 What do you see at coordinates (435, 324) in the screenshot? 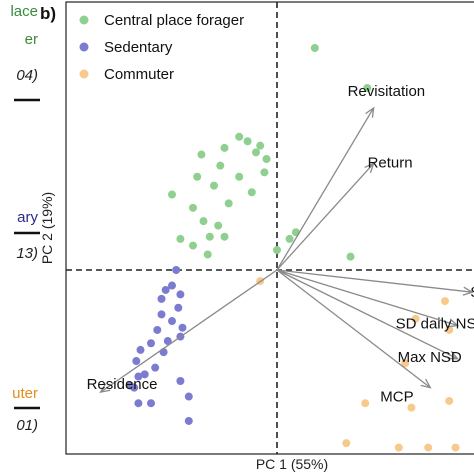
I see `loading-label: SD daily NSD` at bounding box center [435, 324].